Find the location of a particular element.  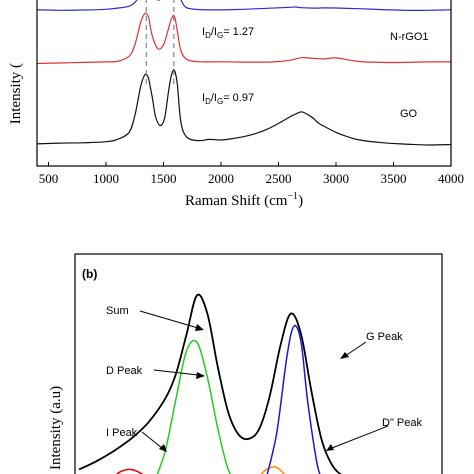

ratio-nrgo1-mid: /I is located at coordinates (214, 32).